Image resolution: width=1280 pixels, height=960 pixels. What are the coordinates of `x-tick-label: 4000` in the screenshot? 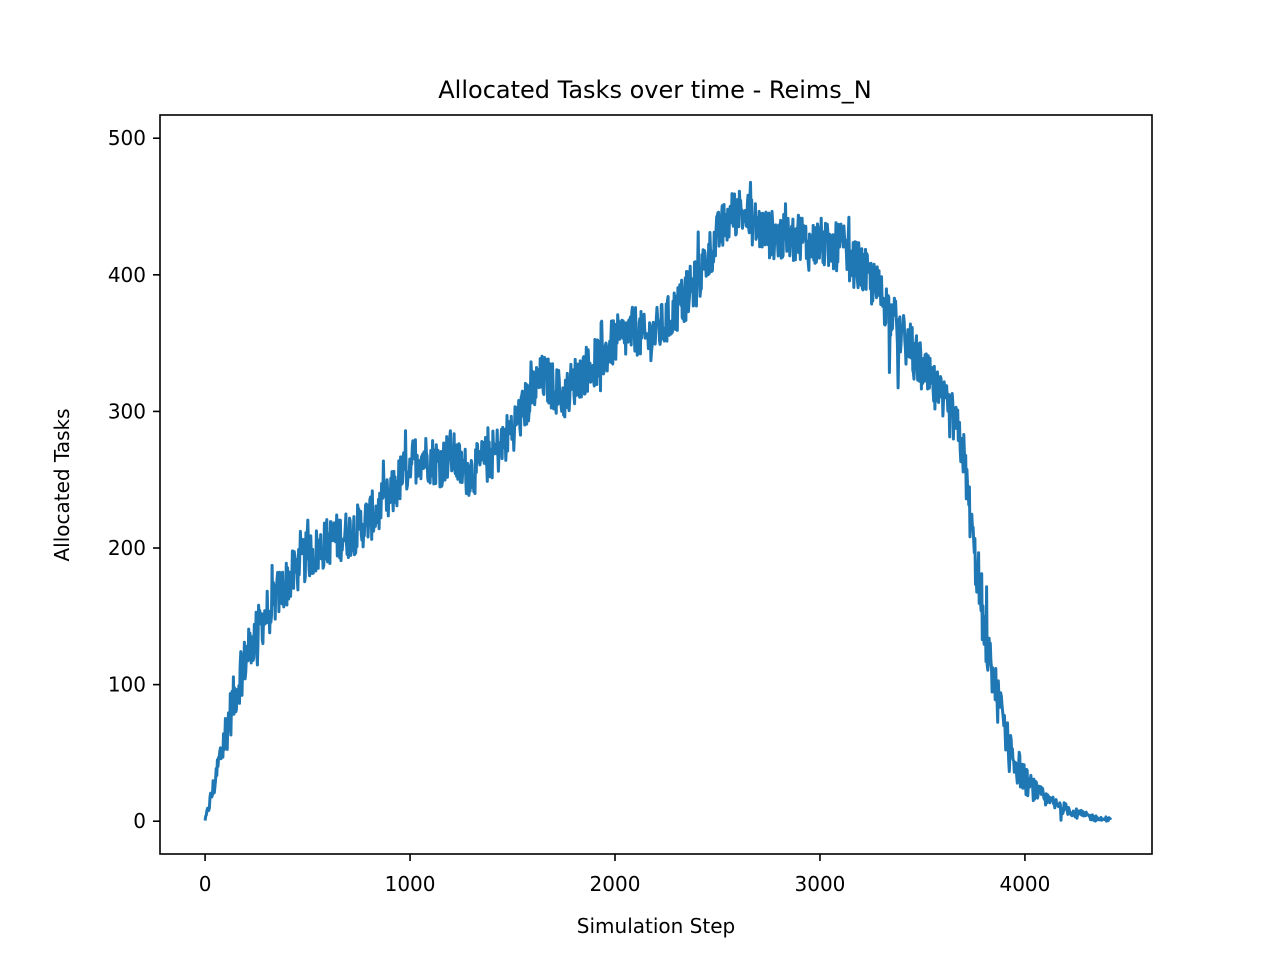 It's located at (1024, 884).